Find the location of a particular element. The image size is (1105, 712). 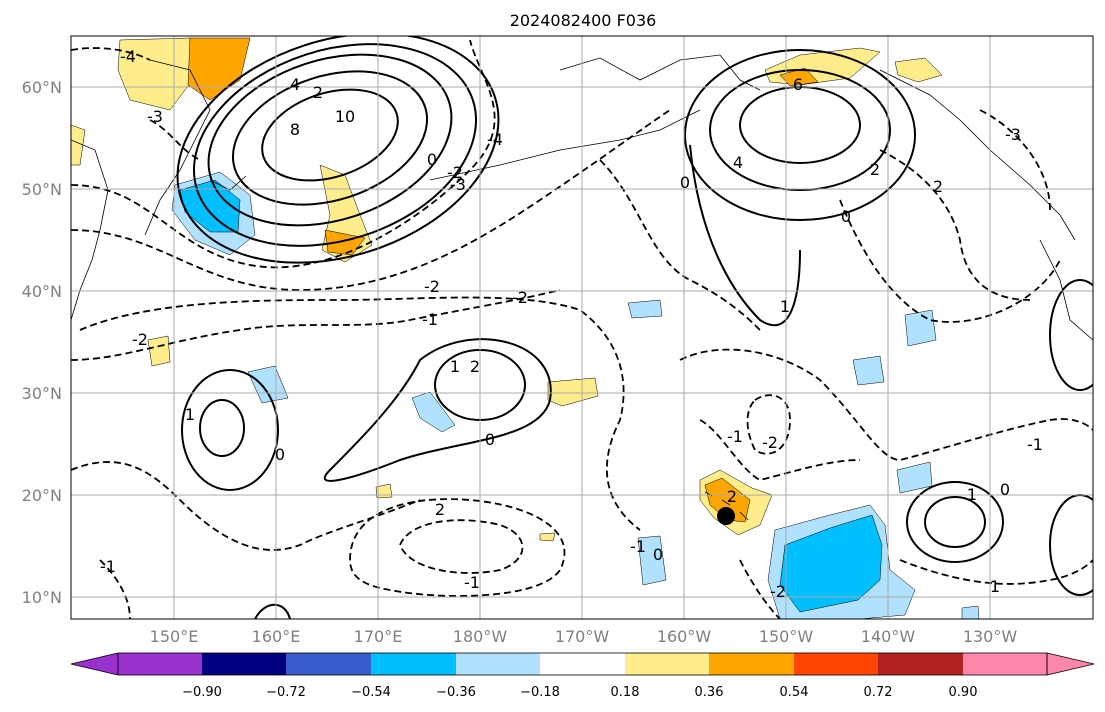

storm-marker is located at coordinates (726, 516).